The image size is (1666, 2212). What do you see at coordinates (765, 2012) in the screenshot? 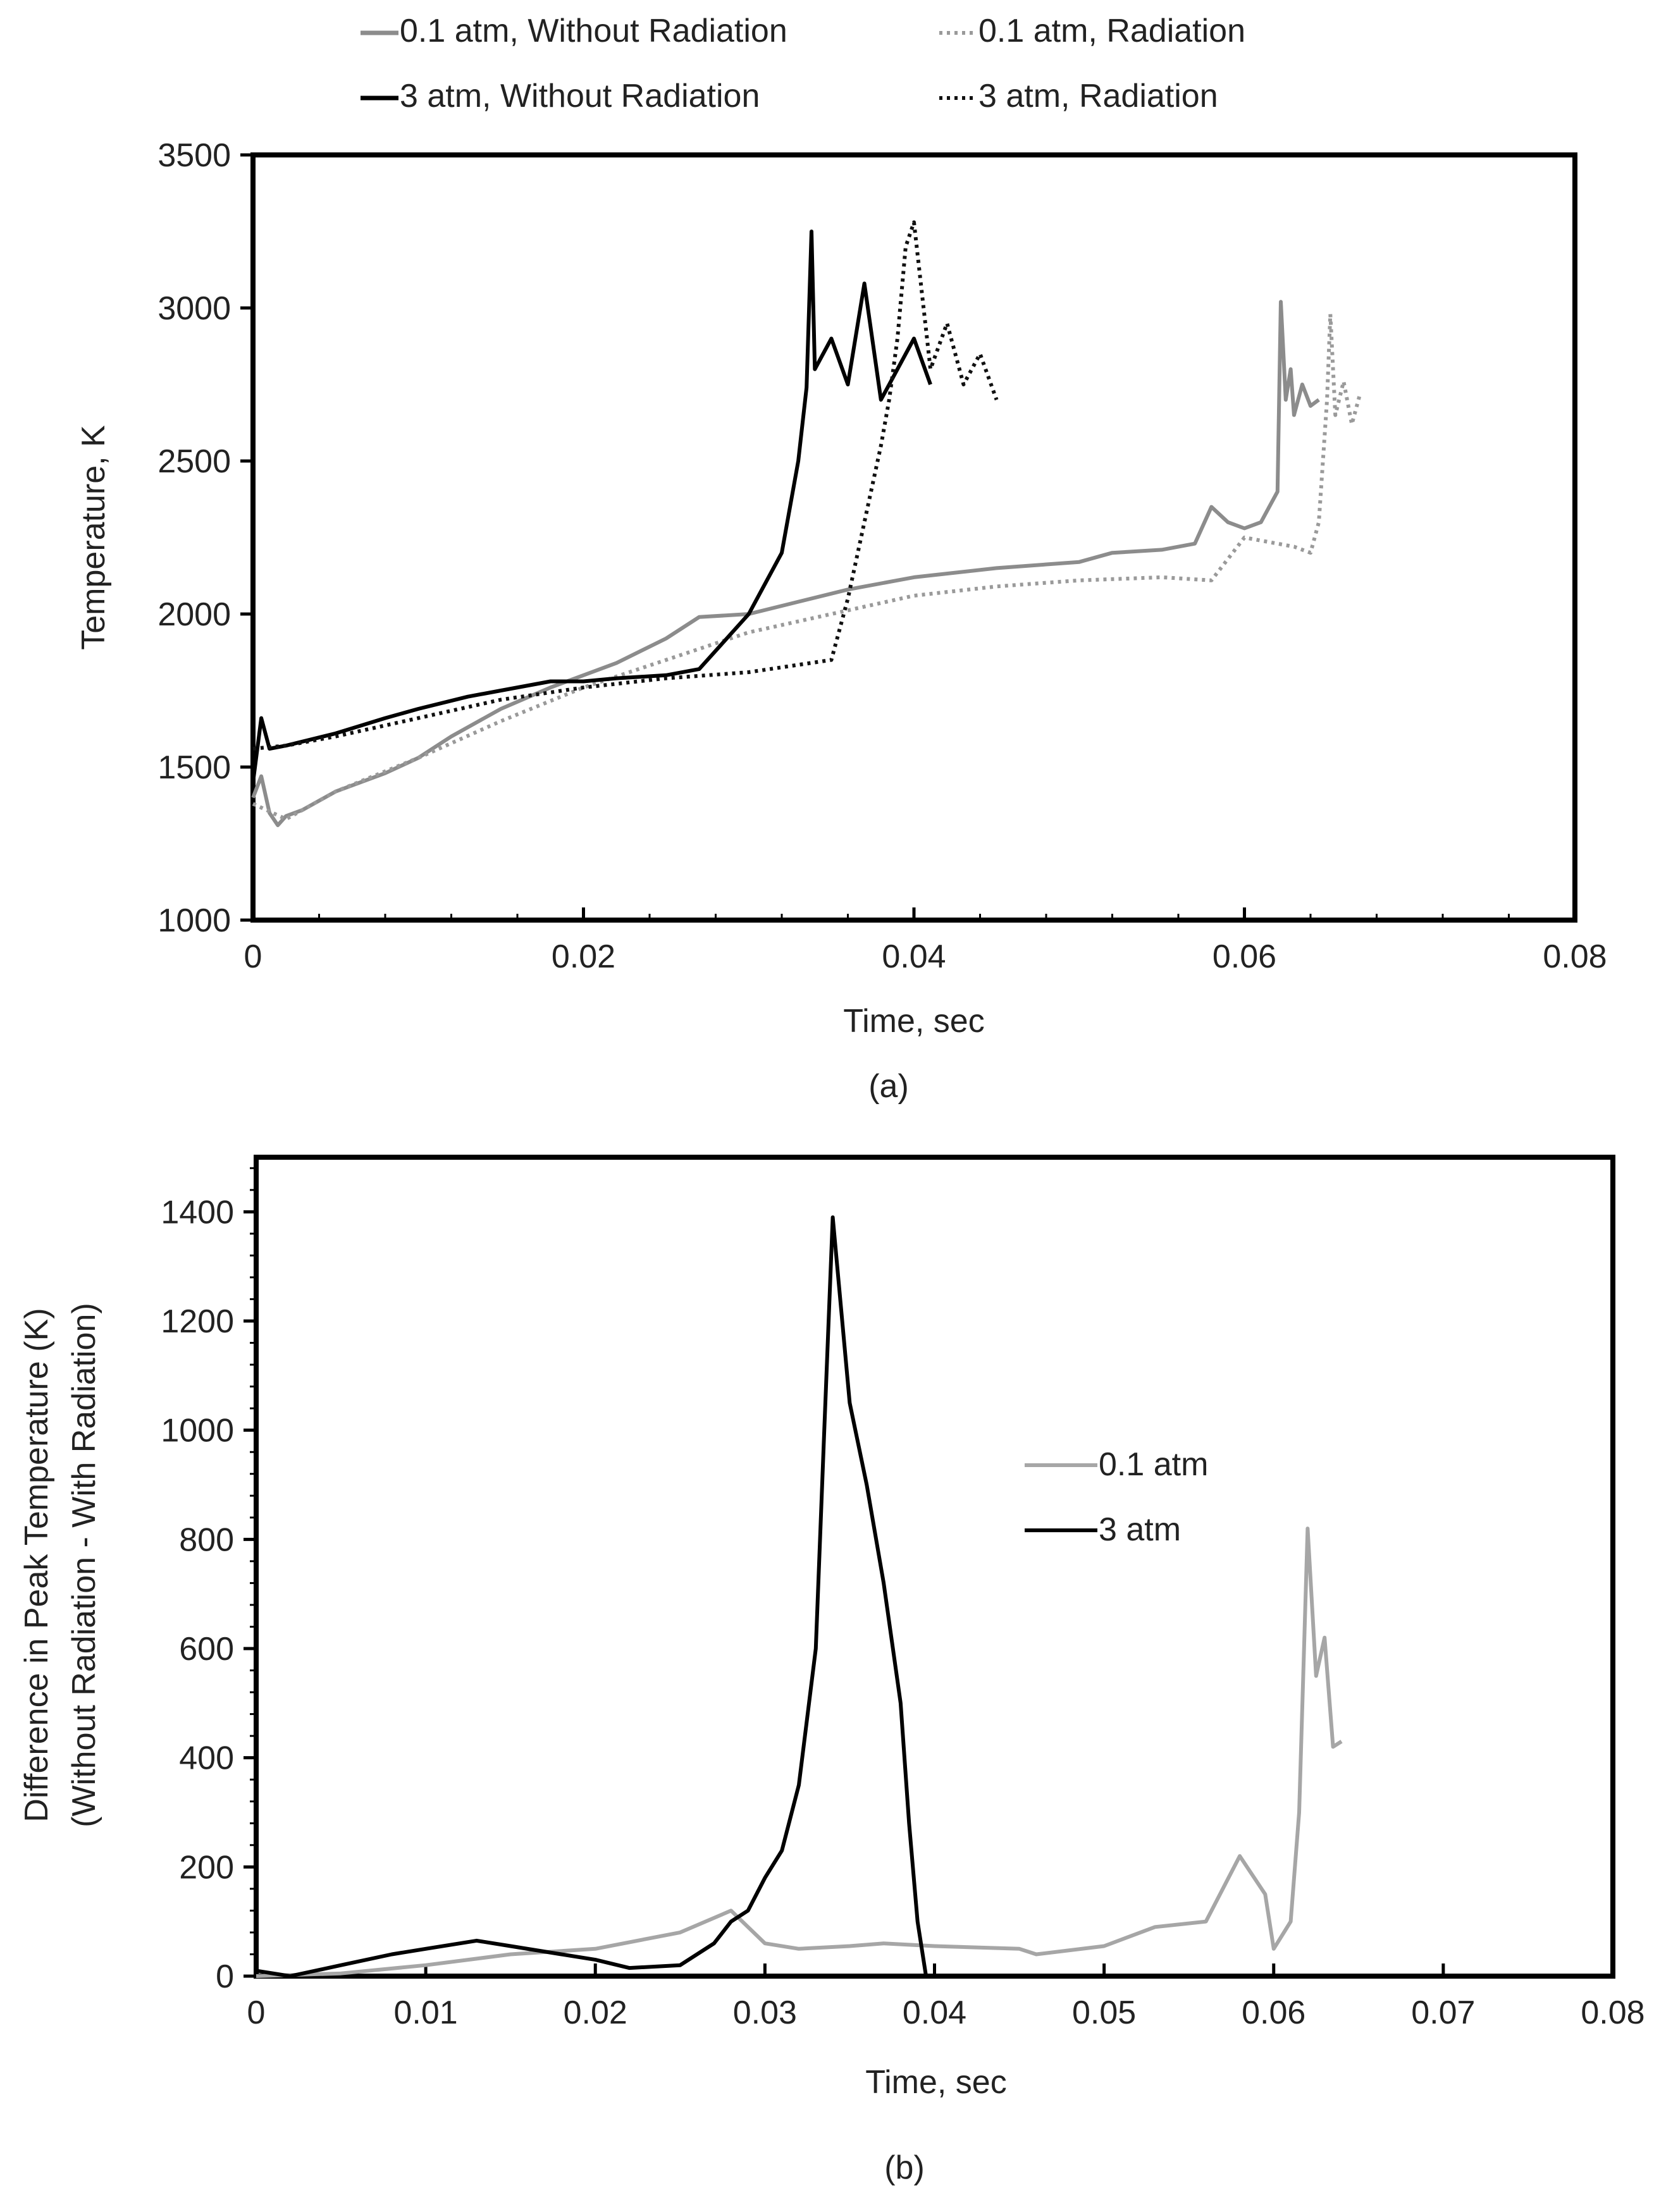
I see `x-tick-label: 0.03` at bounding box center [765, 2012].